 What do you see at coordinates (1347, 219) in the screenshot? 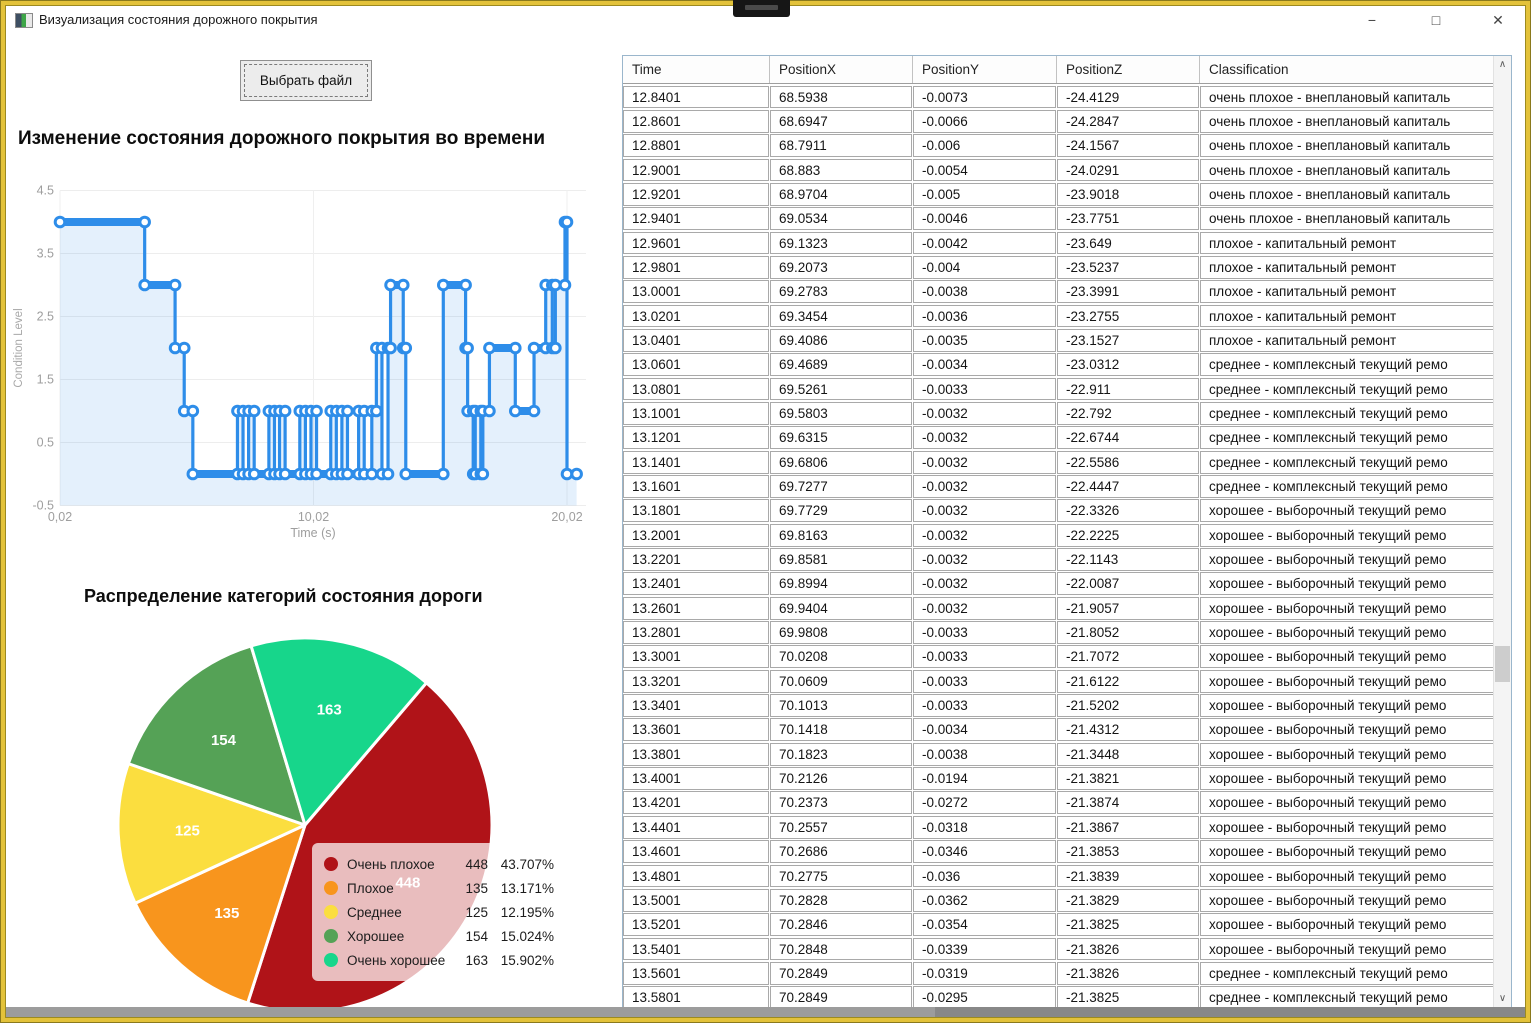
I see `table-cell: очень плохое - внеплановый капиталь` at bounding box center [1347, 219].